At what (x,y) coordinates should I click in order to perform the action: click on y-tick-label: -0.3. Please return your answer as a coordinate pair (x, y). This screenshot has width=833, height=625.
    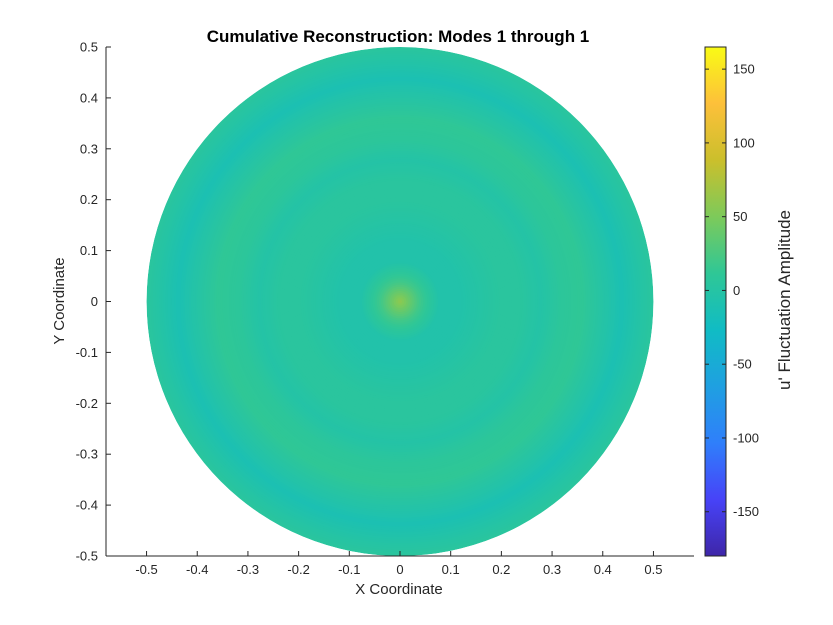
    Looking at the image, I should click on (87, 454).